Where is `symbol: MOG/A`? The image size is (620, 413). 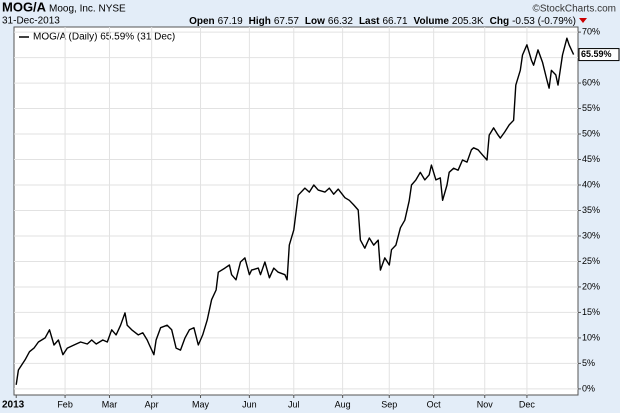
symbol: MOG/A is located at coordinates (24, 7).